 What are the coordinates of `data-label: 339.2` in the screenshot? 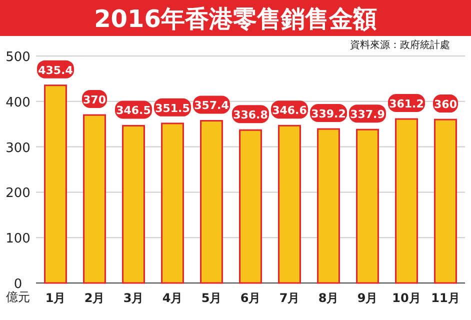 It's located at (328, 114).